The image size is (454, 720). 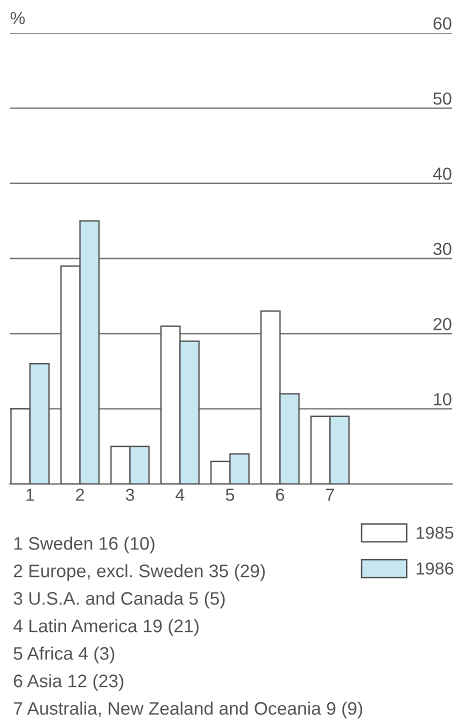 I want to click on text: 6 Asia 12 (23), so click(x=69, y=682).